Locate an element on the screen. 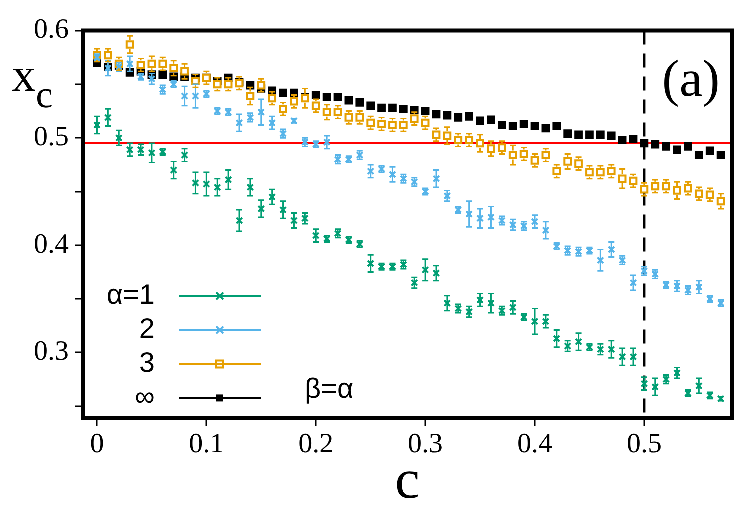  x-tick-label: 0.4 is located at coordinates (535, 444).